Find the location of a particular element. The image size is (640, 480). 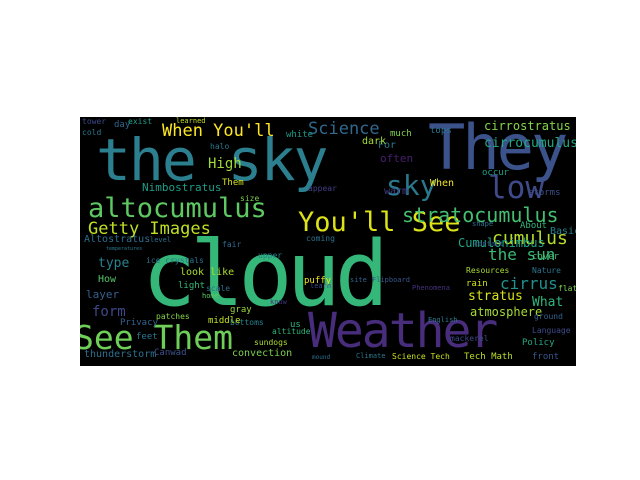

word-cloud-word: type is located at coordinates (114, 263).